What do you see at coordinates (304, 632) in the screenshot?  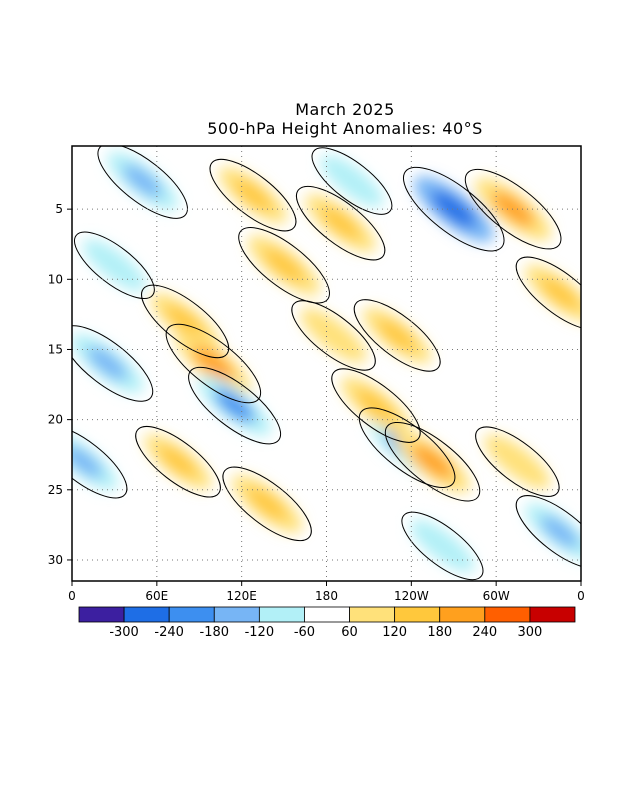 I see `colorbar-label: -60` at bounding box center [304, 632].